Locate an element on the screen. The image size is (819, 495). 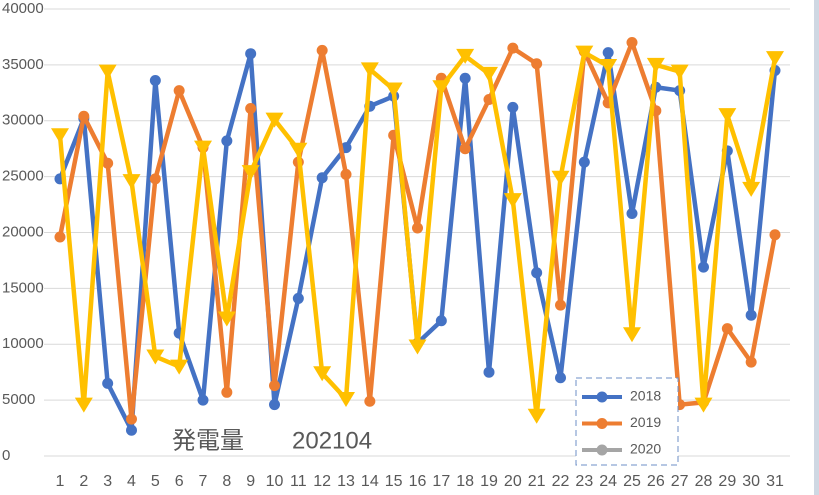
y-tick-label: 15000 is located at coordinates (23, 287).